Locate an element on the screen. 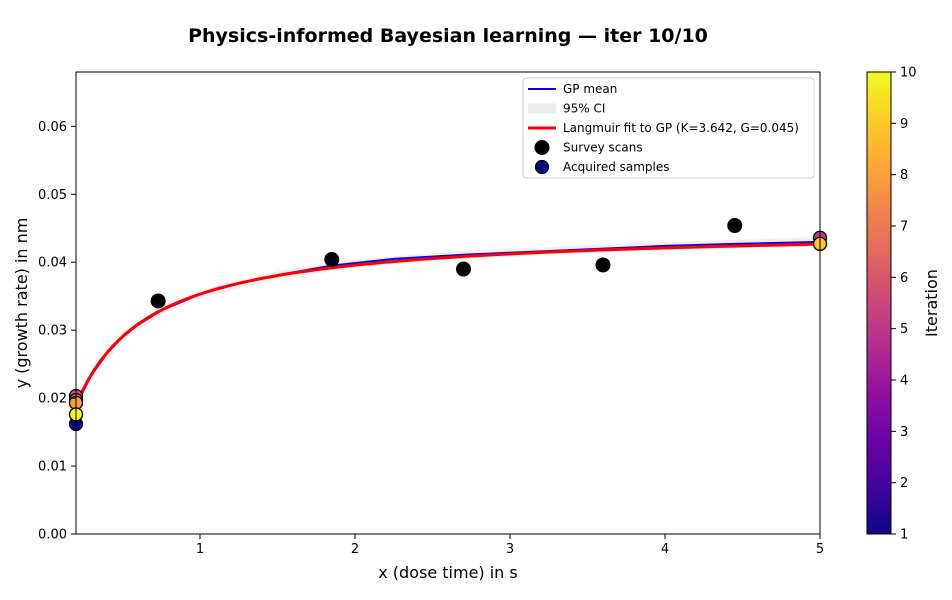  legend-box is located at coordinates (668, 128).